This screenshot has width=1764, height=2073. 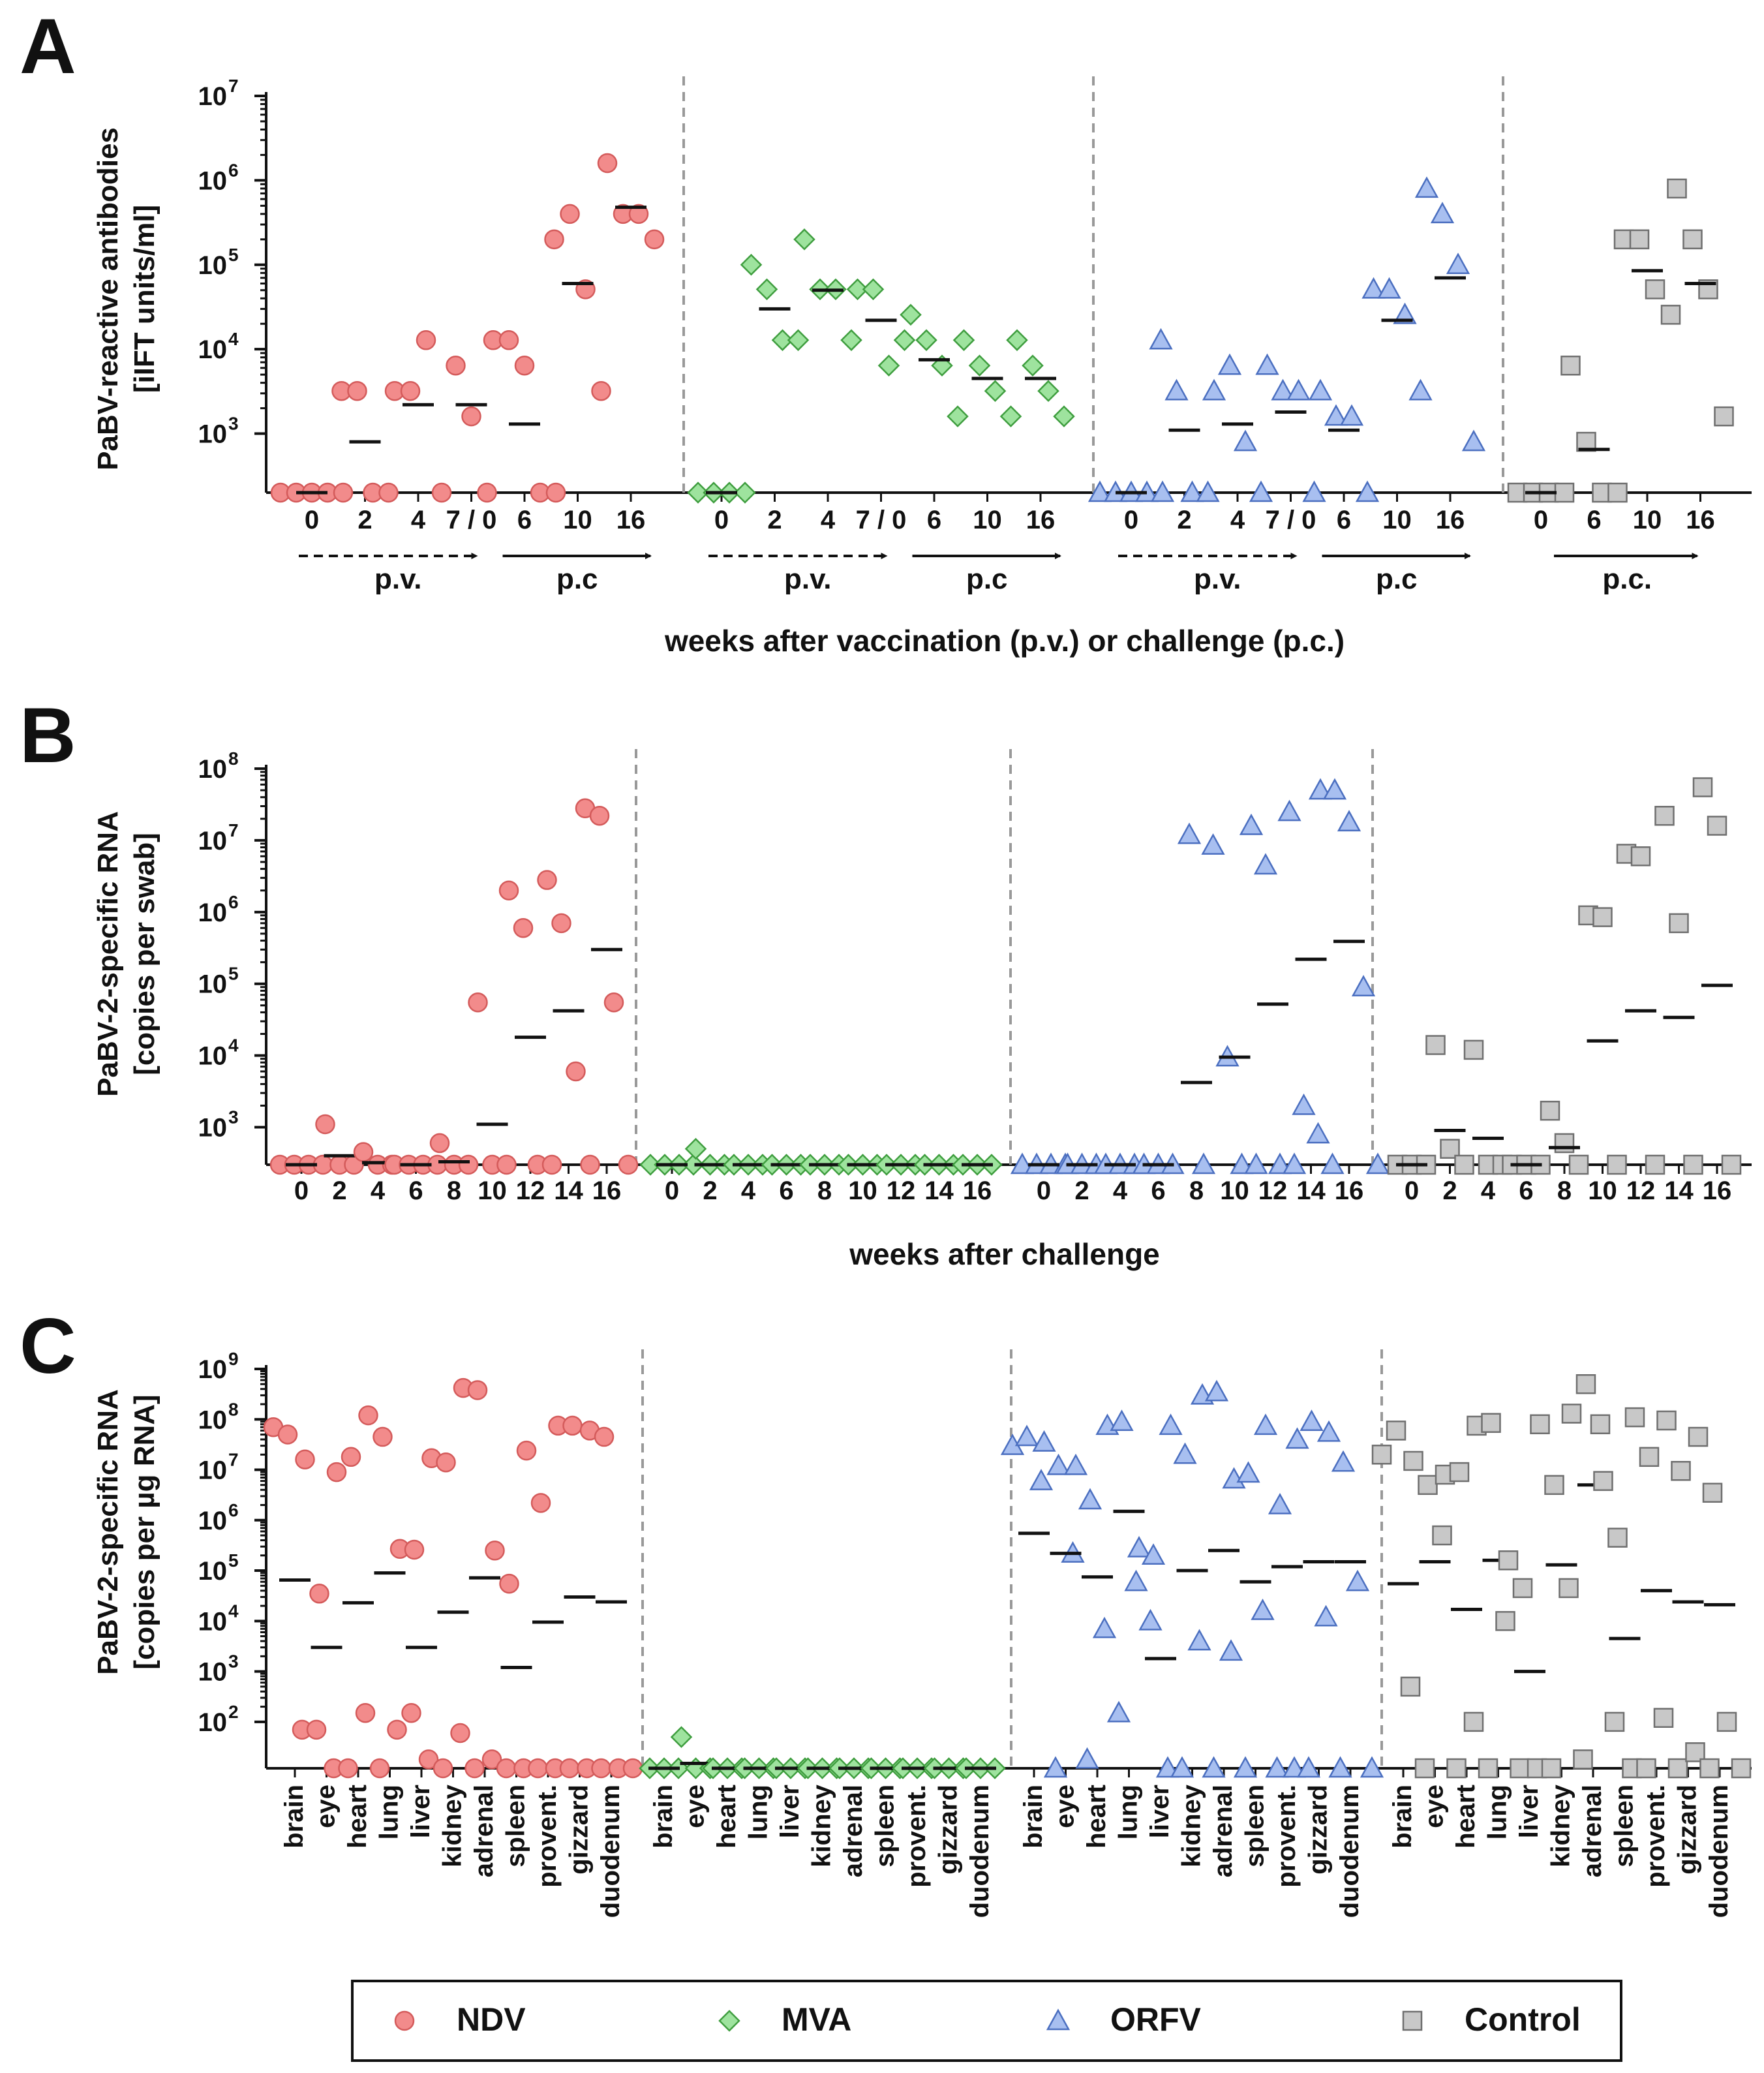 What do you see at coordinates (986, 2021) in the screenshot?
I see `legend-box` at bounding box center [986, 2021].